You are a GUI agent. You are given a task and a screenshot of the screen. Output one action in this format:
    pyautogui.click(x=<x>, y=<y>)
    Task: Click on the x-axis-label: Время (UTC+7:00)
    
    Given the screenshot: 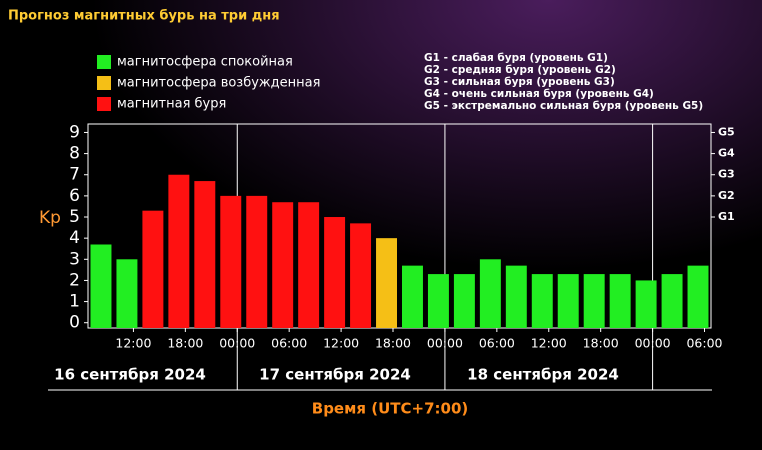 What is the action you would take?
    pyautogui.click(x=390, y=409)
    